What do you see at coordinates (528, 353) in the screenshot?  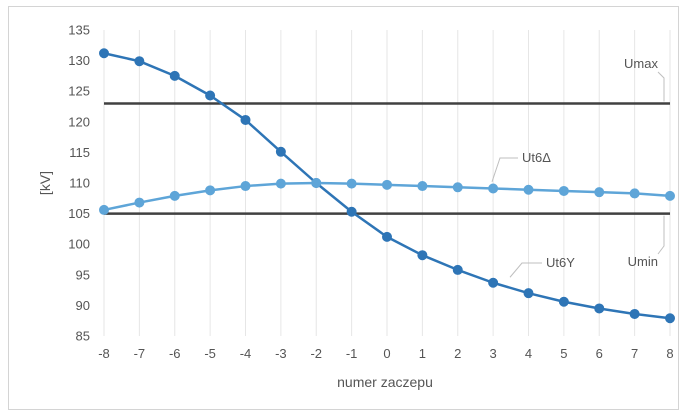 I see `x-tick-label: 4` at bounding box center [528, 353].